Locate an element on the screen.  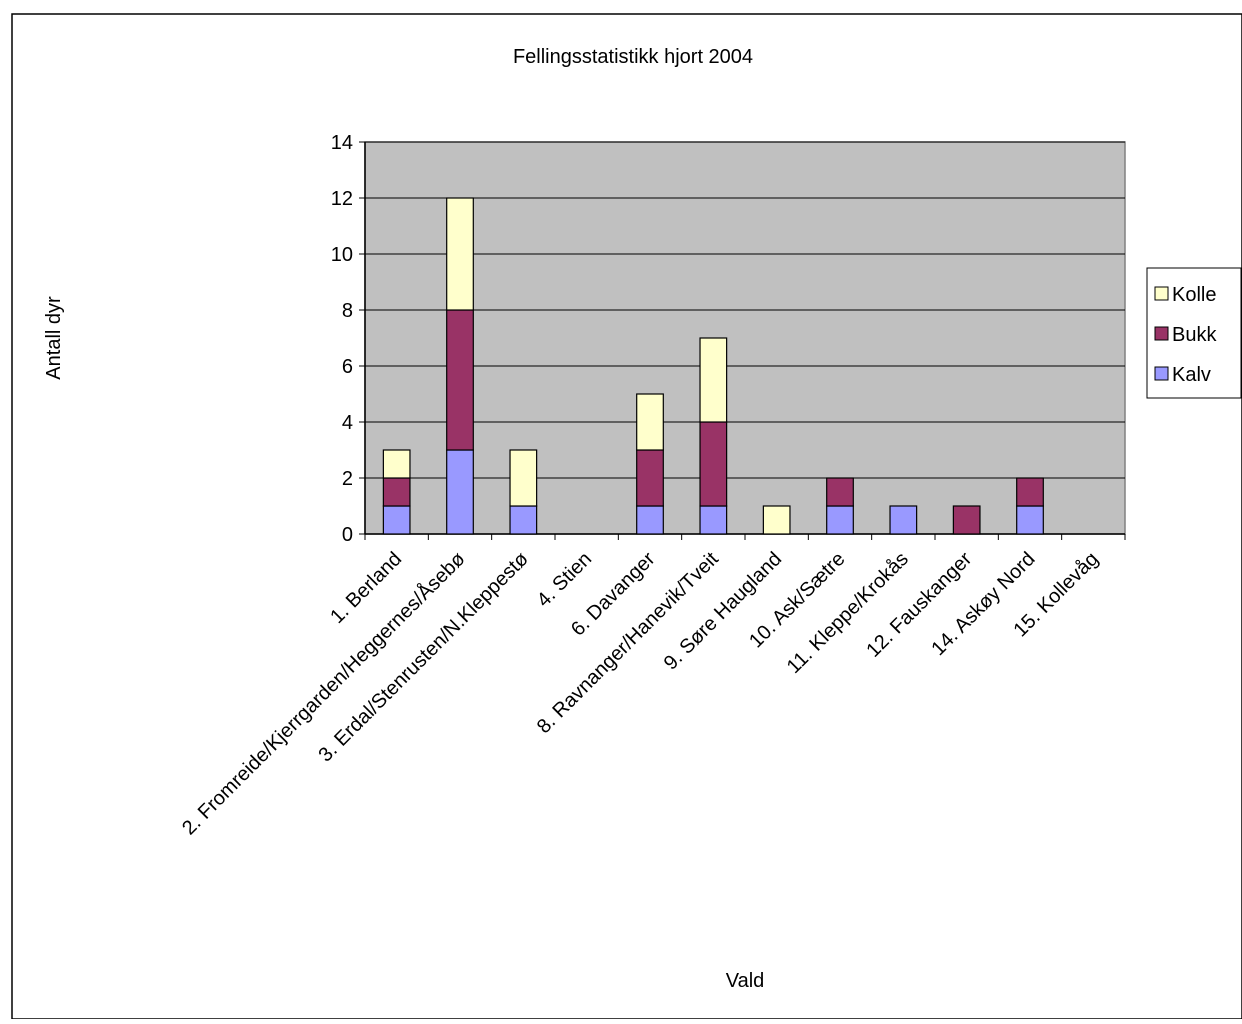
legend-swatch-bukk is located at coordinates (1161, 333).